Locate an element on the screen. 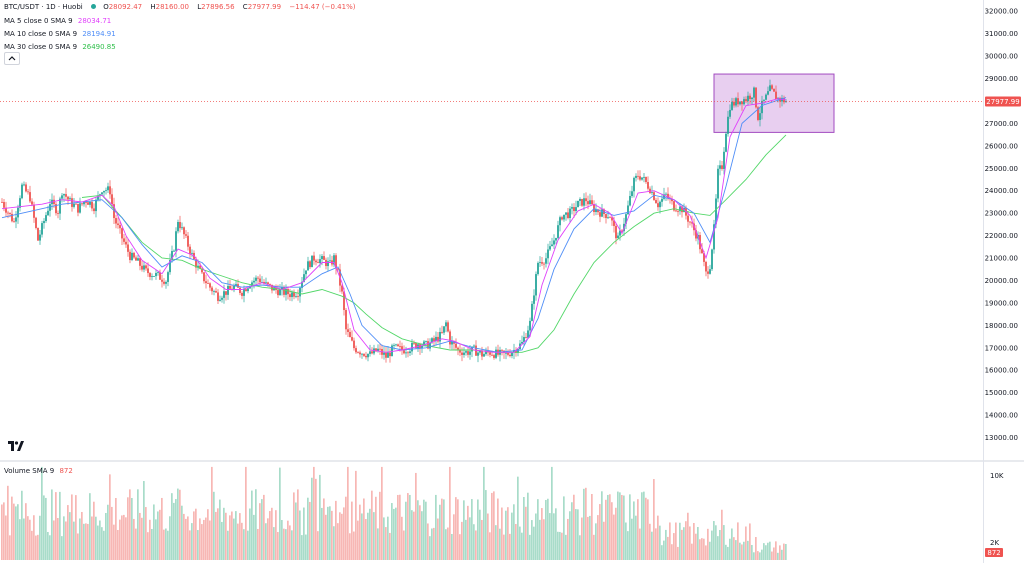 The height and width of the screenshot is (563, 1024). volume-sma-badge-label: 872 is located at coordinates (993, 553).